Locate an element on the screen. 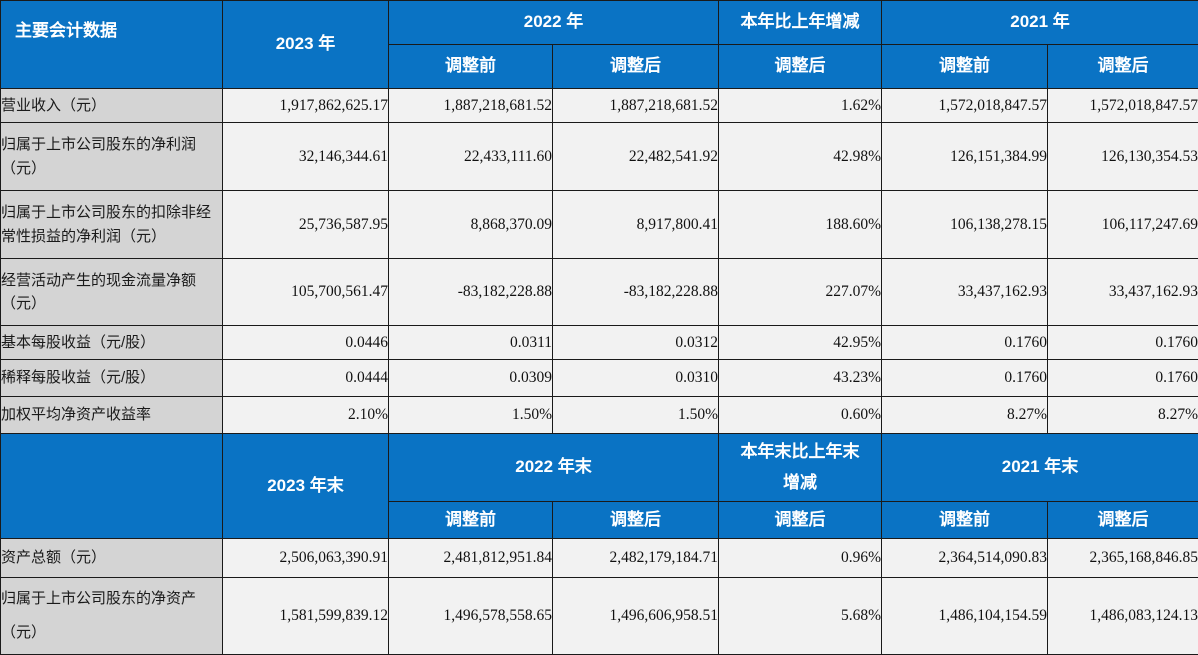  cell-2021-adj-after: 126,130,354.53 is located at coordinates (1123, 157).